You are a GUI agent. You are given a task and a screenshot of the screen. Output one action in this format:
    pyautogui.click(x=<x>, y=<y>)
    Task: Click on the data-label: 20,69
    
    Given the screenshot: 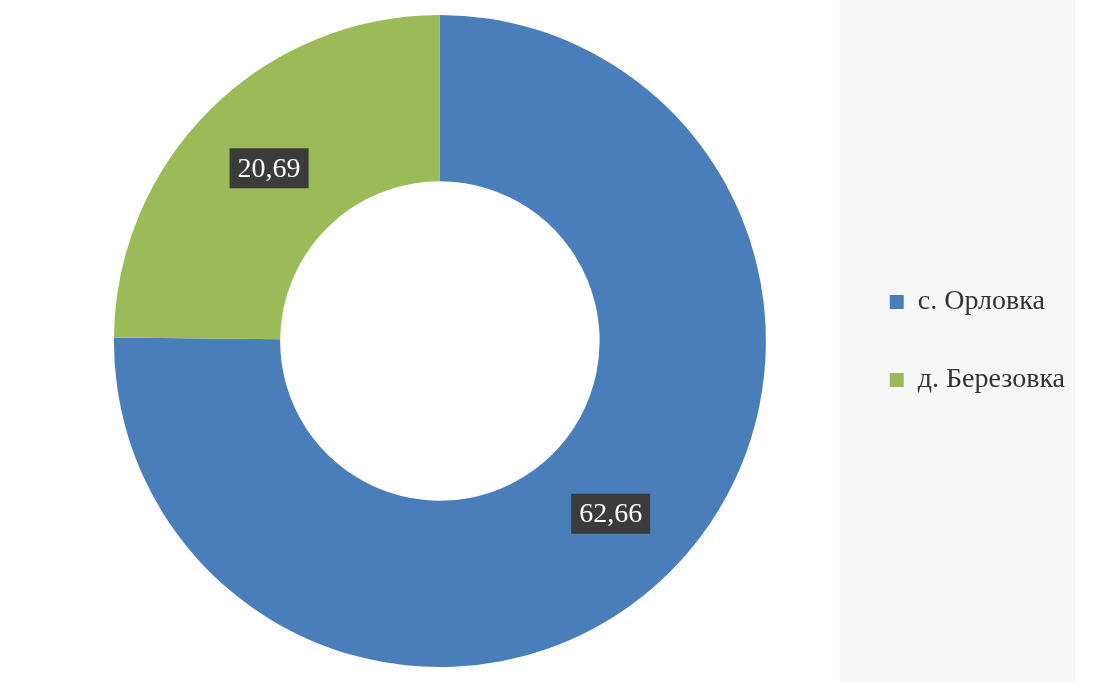 What is the action you would take?
    pyautogui.click(x=269, y=167)
    